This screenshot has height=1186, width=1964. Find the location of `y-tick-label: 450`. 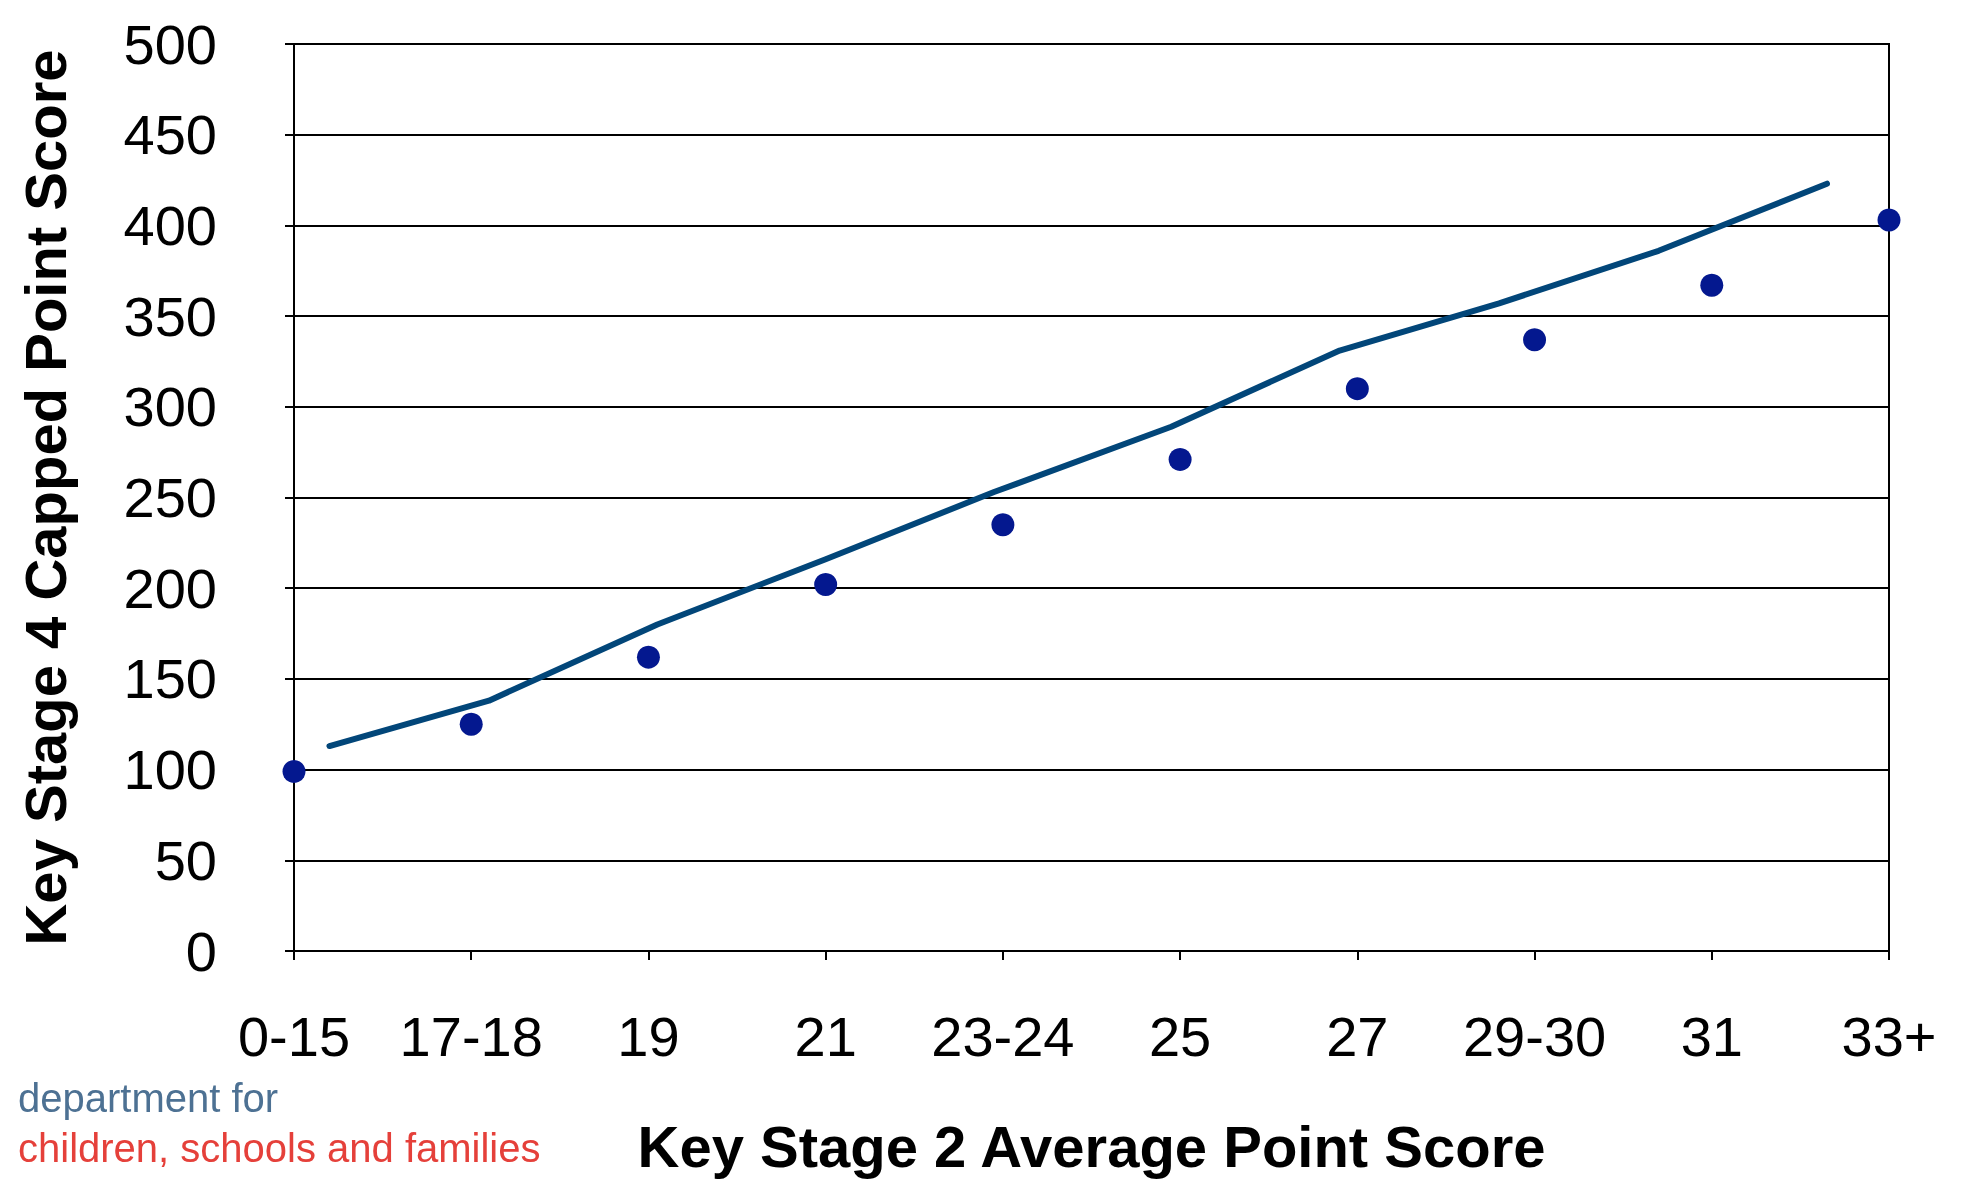

y-tick-label: 450 is located at coordinates (170, 135).